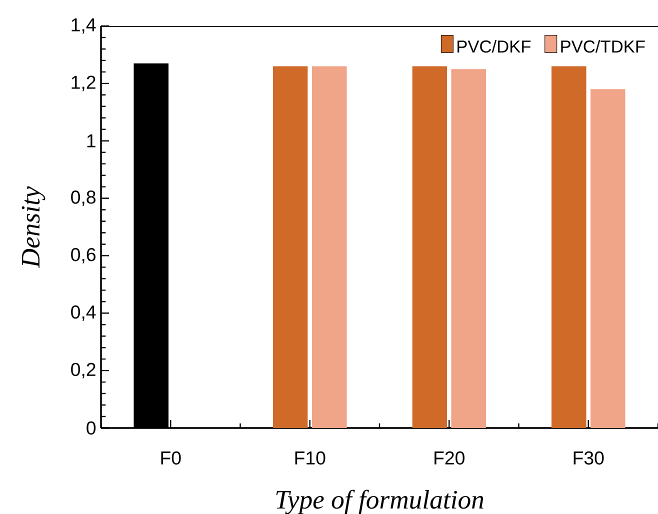  What do you see at coordinates (91, 141) in the screenshot?
I see `y-tick-label: 1` at bounding box center [91, 141].